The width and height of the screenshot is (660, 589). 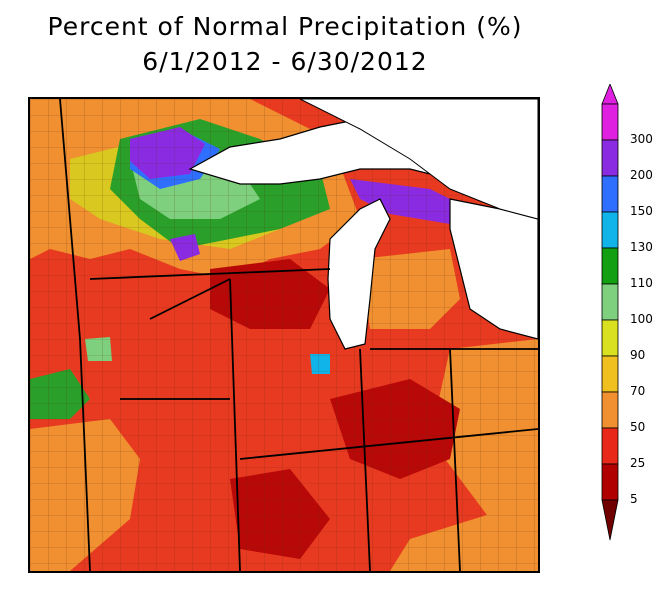 I want to click on legend-label: 90, so click(x=638, y=355).